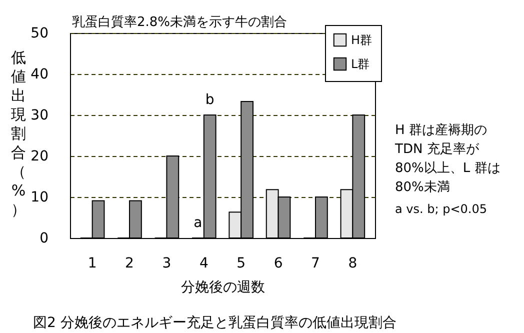  What do you see at coordinates (39, 198) in the screenshot?
I see `y-tick-label: 10` at bounding box center [39, 198].